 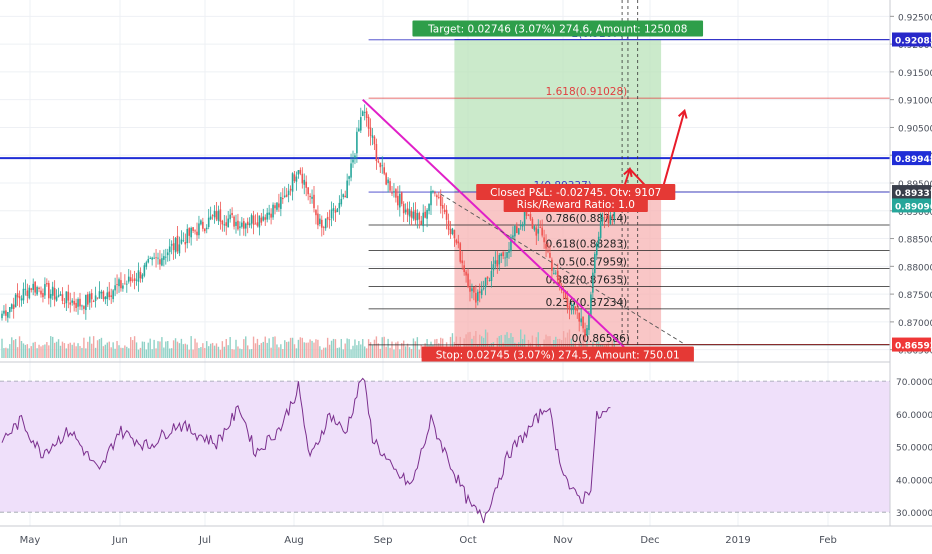 I want to click on time-tick-label: Nov, so click(x=563, y=540).